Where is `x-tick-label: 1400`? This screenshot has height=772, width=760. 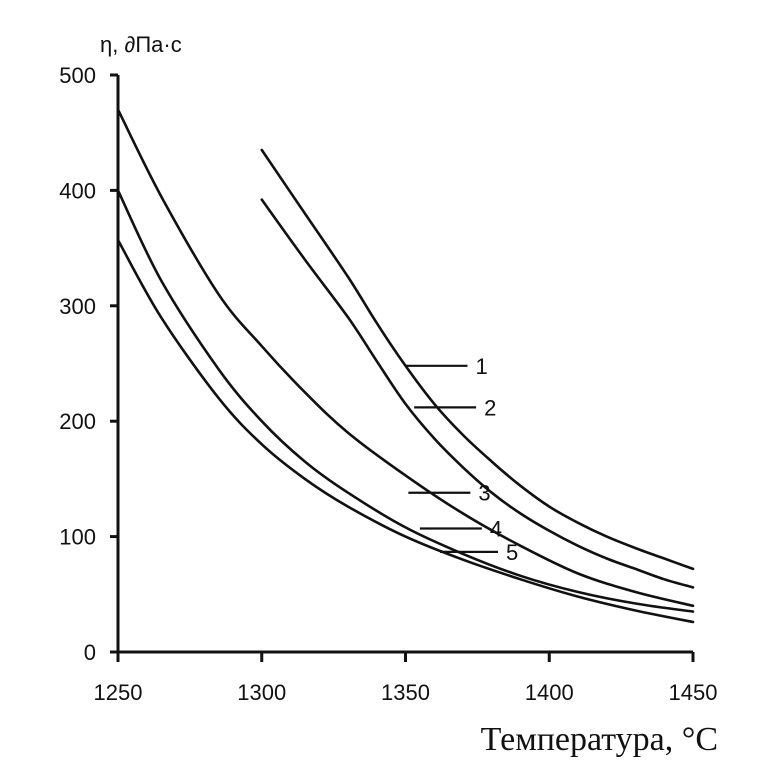 x-tick-label: 1400 is located at coordinates (549, 692).